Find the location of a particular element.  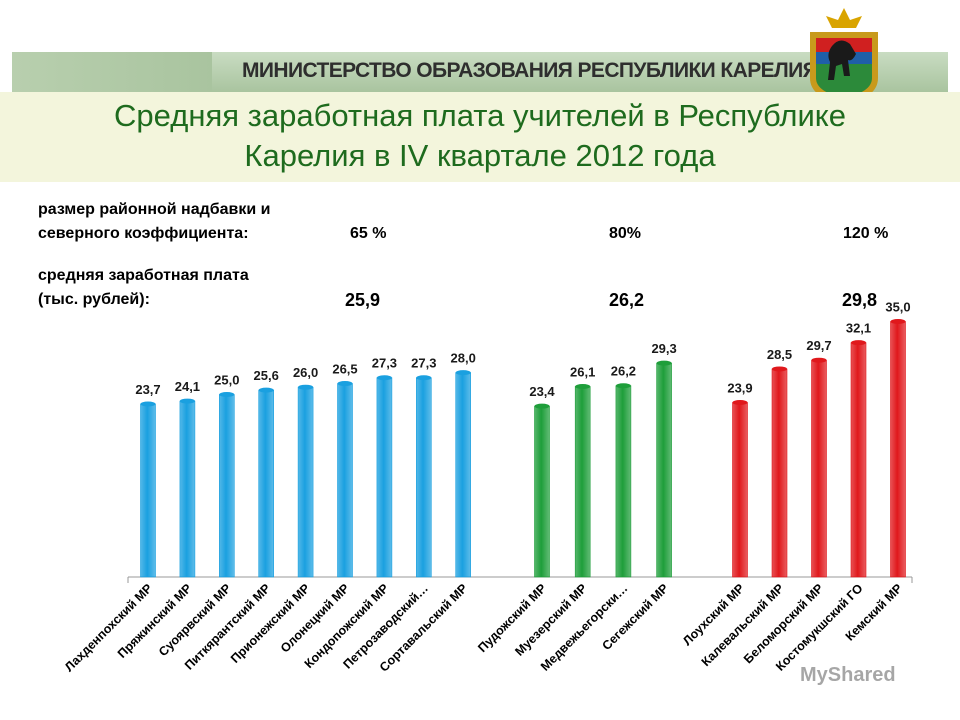

salary-label: средняя заработная плата (тыс. рублей): is located at coordinates (143, 288).